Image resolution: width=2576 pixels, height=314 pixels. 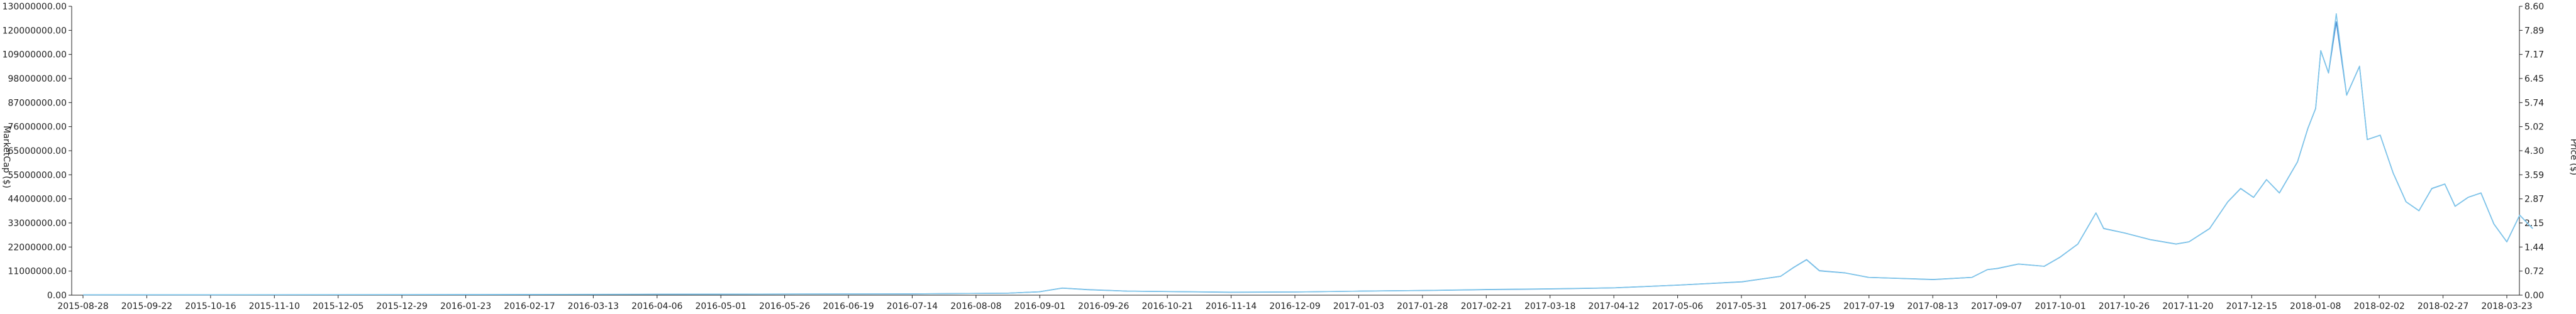 I want to click on x-tick-label: 2016-01-23, so click(x=465, y=306).